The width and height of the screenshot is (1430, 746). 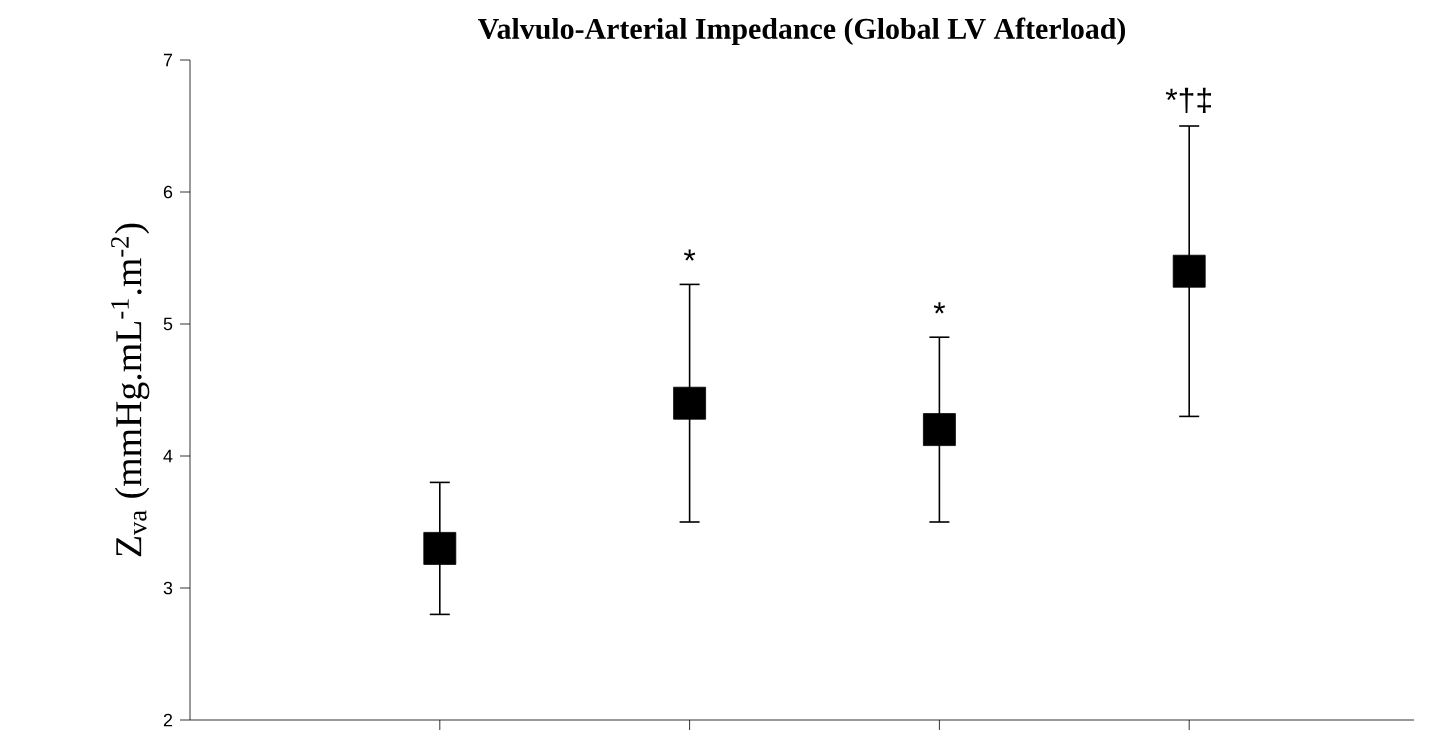 I want to click on y-tick-label: 5, so click(x=168, y=324).